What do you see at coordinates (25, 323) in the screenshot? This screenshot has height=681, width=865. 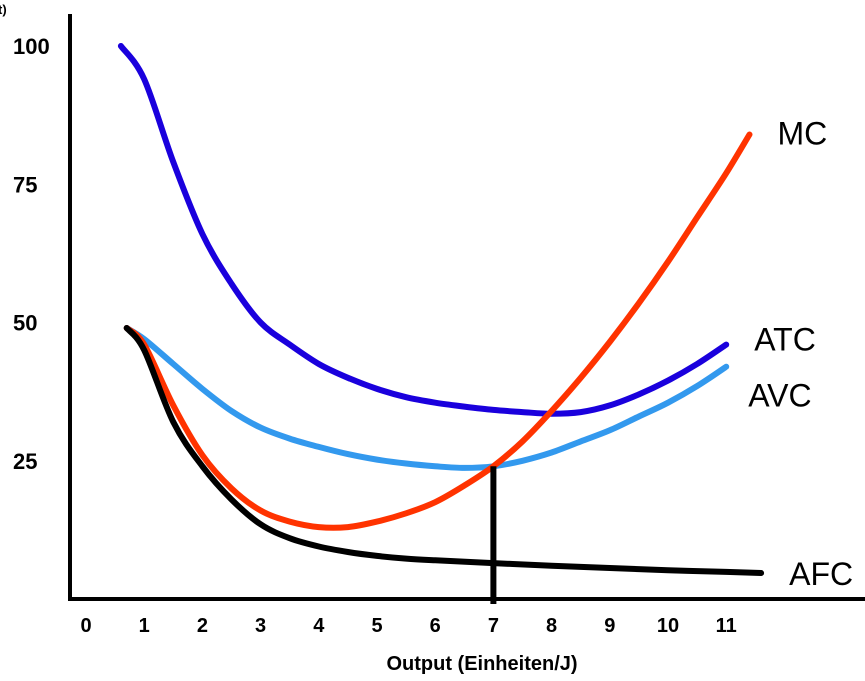 I see `y-tick-label: 50` at bounding box center [25, 323].